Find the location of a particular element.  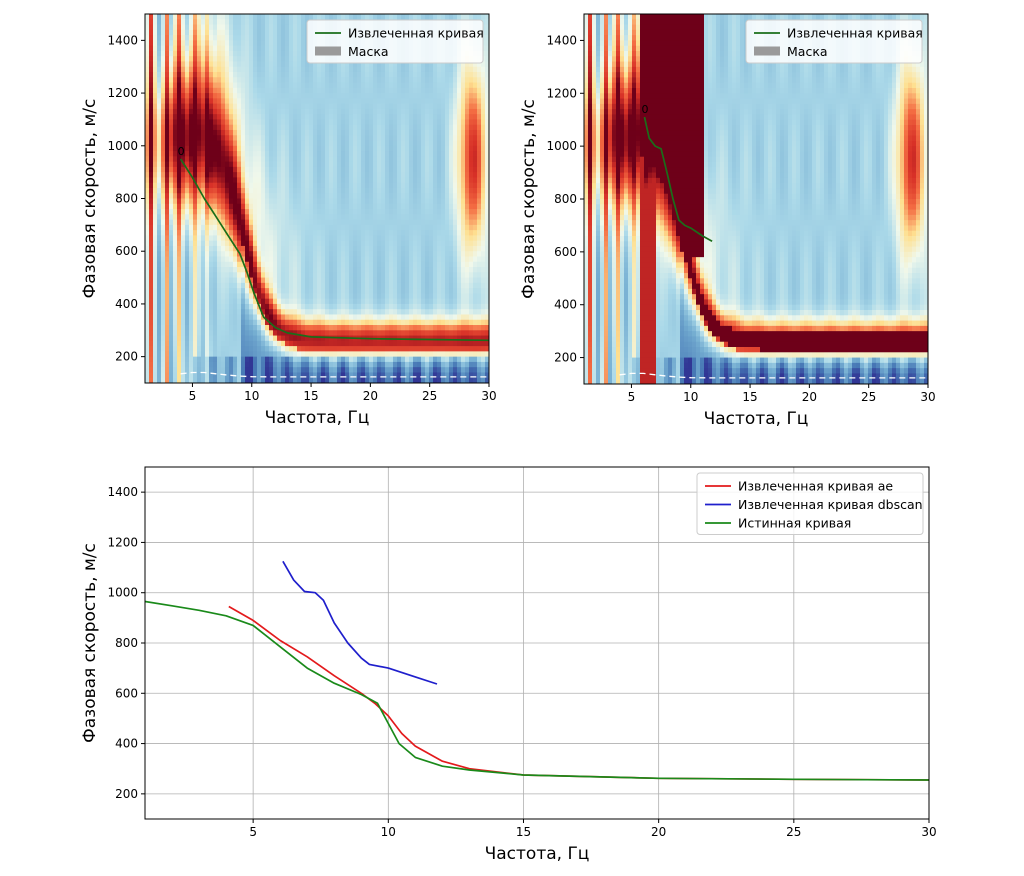

legend-entry: Извлеченная кривая ae is located at coordinates (815, 486).